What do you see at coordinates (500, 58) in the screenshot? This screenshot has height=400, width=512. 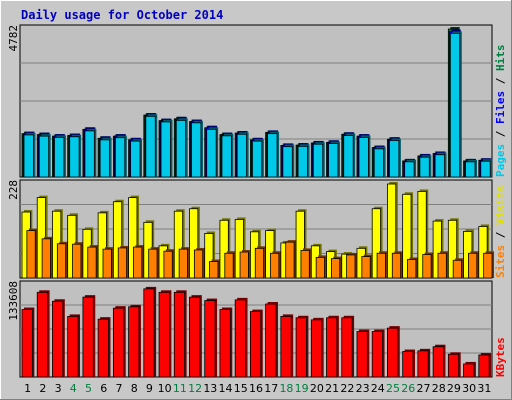 I see `hits-legend-part-4: Hits` at bounding box center [500, 58].